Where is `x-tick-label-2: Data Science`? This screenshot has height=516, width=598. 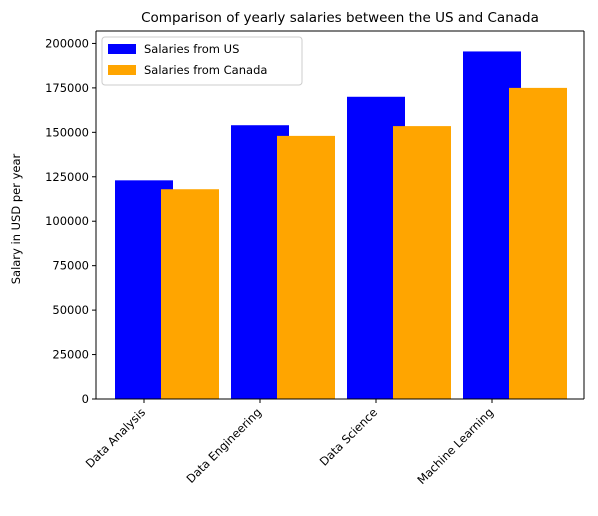 x-tick-label-2: Data Science is located at coordinates (348, 436).